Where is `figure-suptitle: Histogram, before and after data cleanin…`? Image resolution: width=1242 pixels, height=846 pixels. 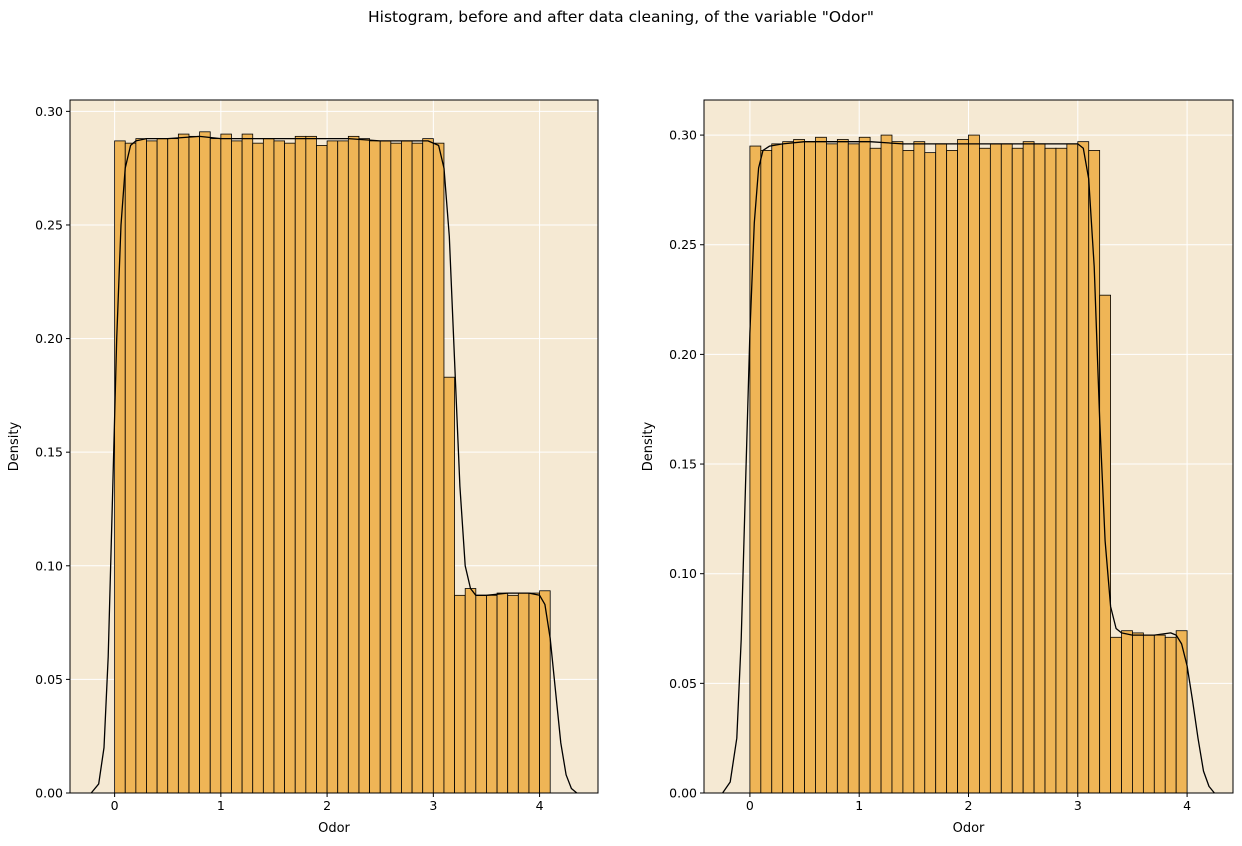
figure-suptitle: Histogram, before and after data cleanin… is located at coordinates (621, 17).